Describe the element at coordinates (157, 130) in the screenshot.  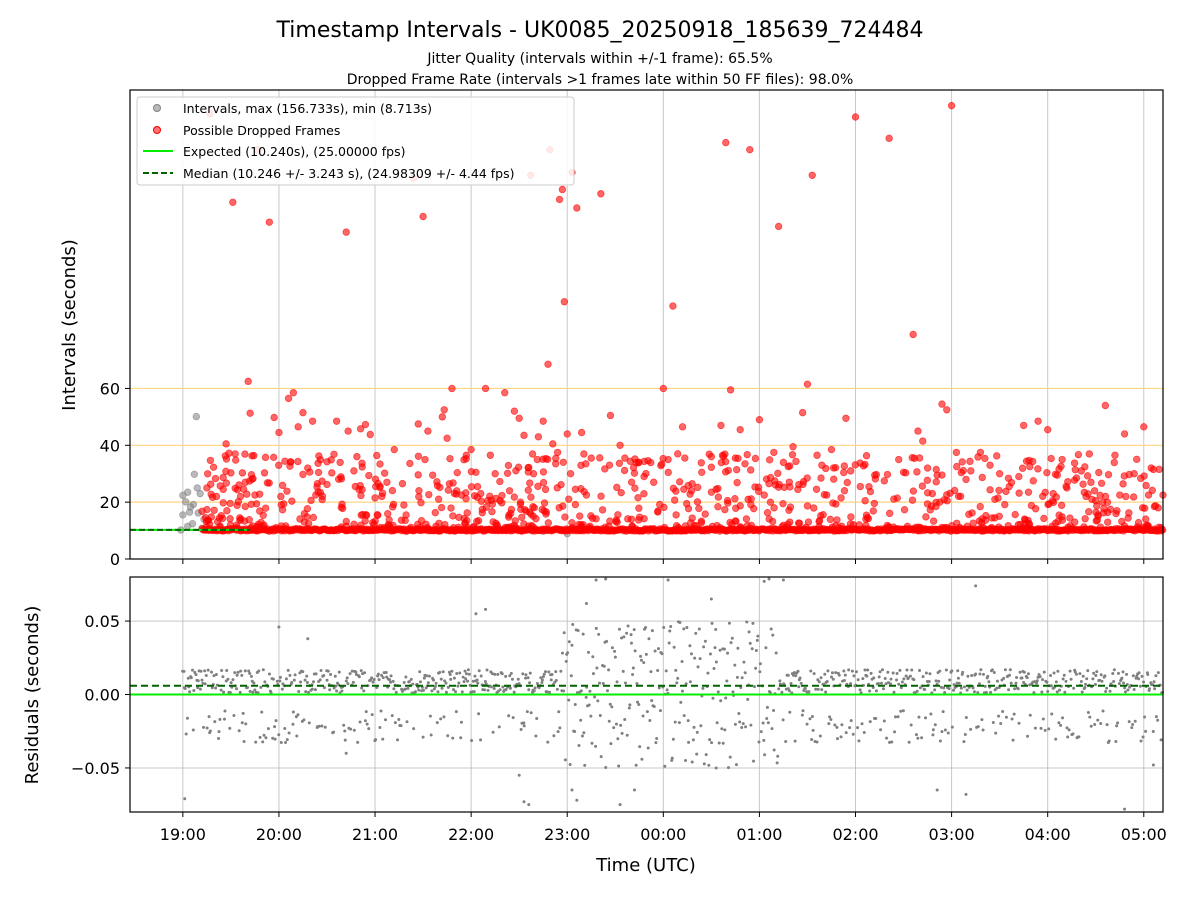
I see `legend-dropped-marker` at that location.